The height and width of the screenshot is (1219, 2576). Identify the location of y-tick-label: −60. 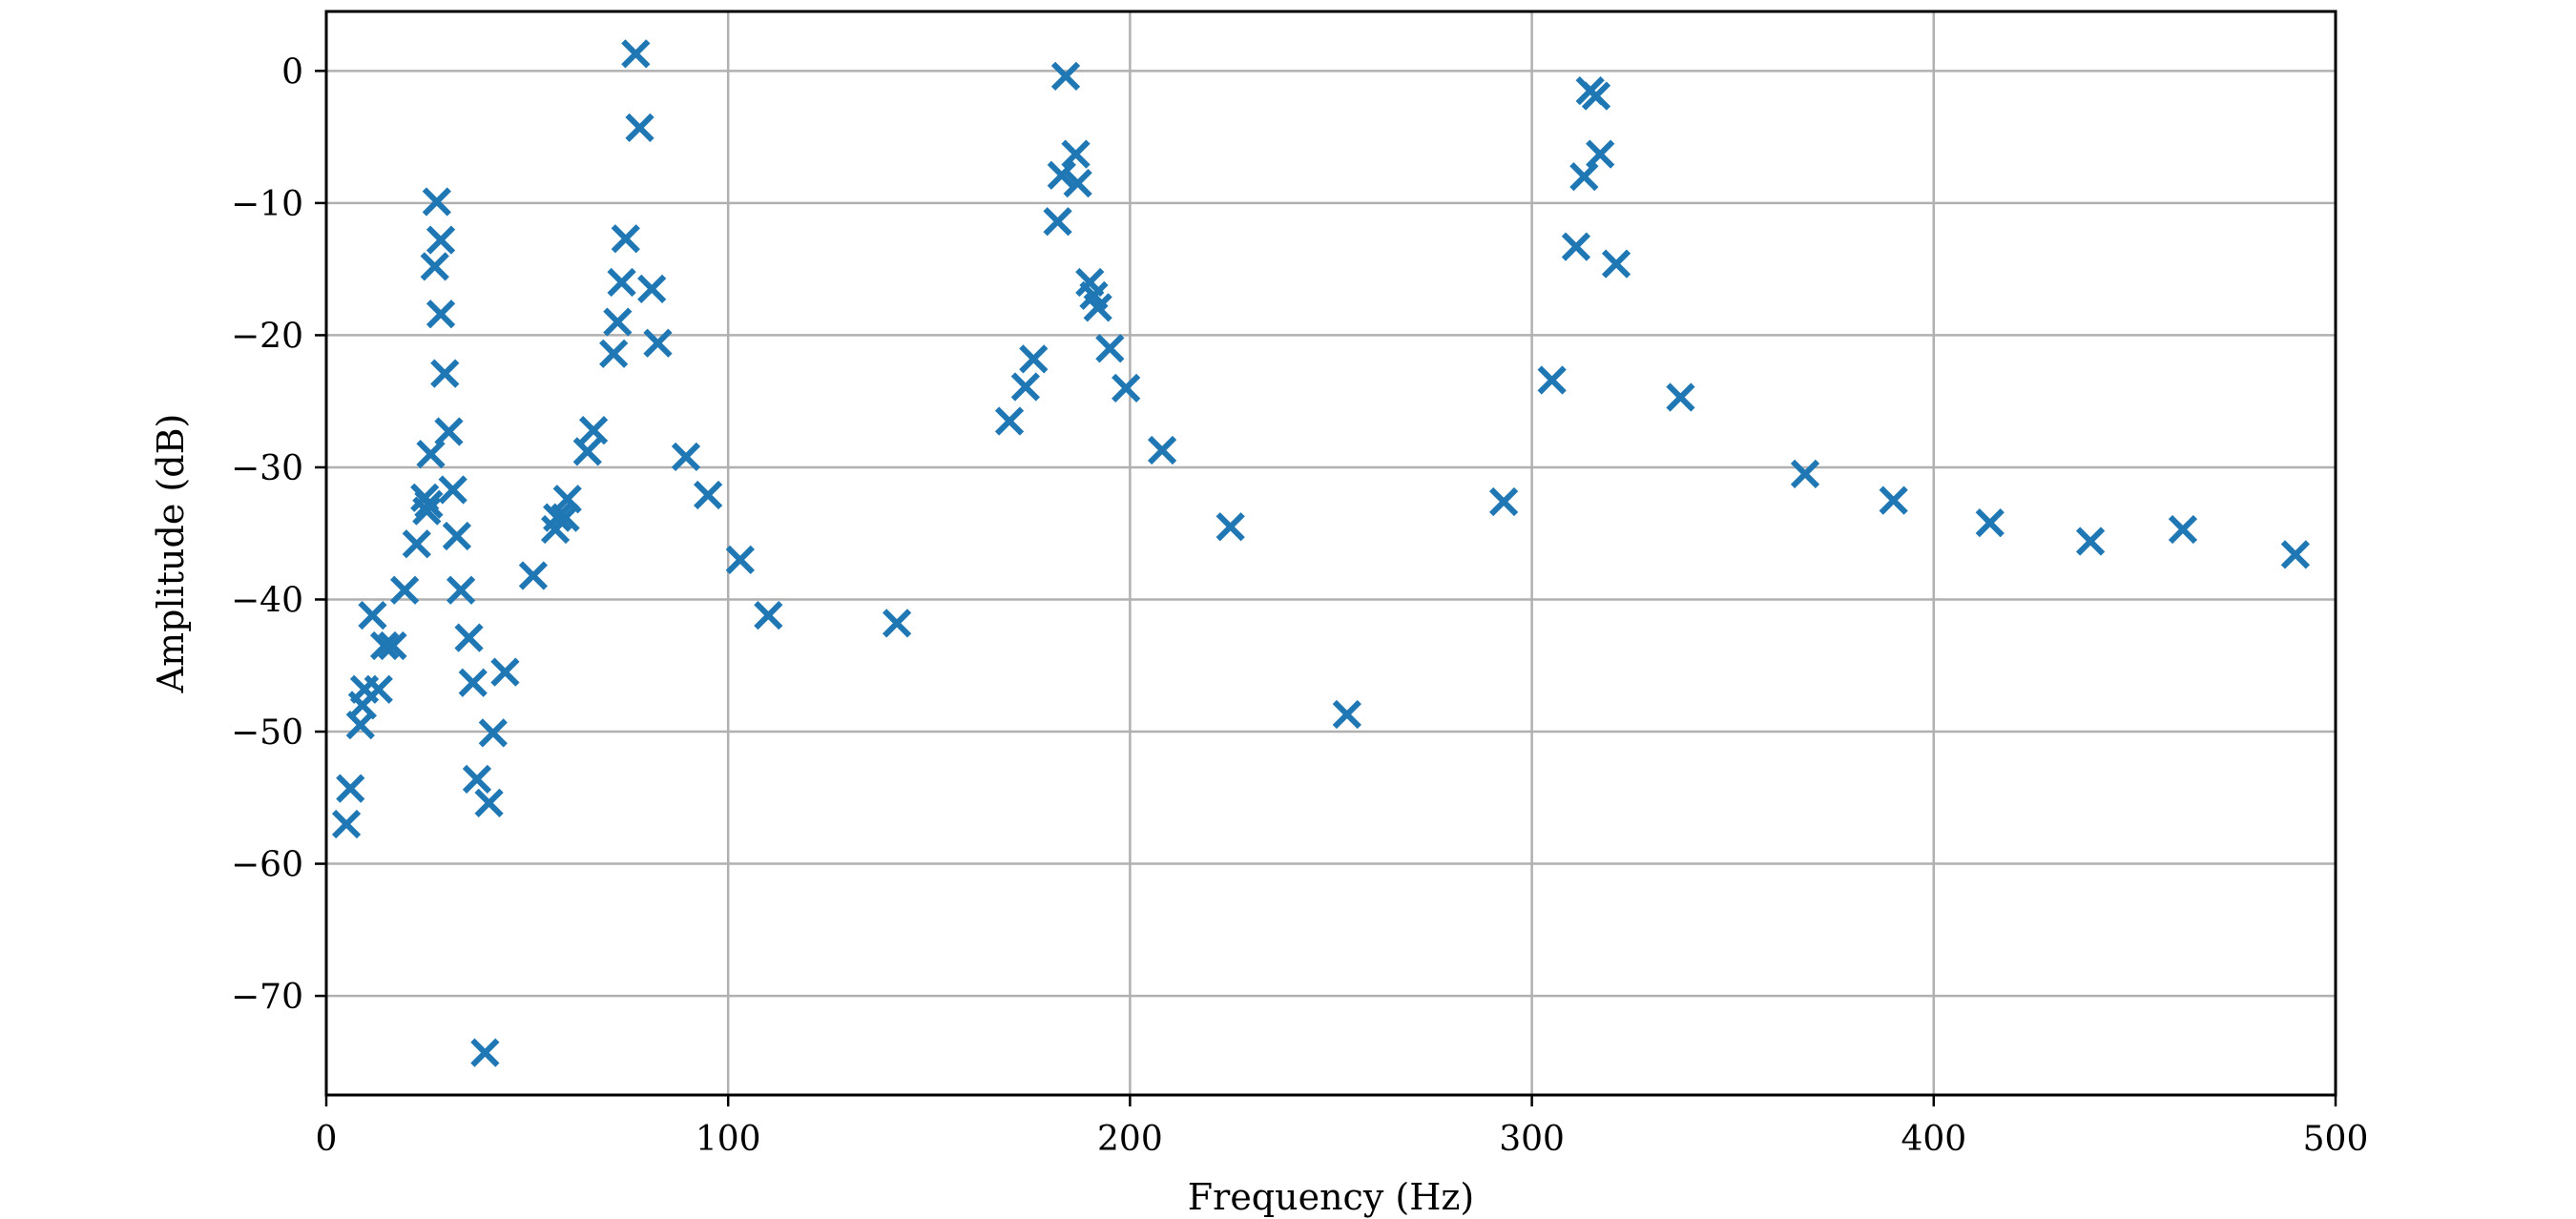
(267, 865).